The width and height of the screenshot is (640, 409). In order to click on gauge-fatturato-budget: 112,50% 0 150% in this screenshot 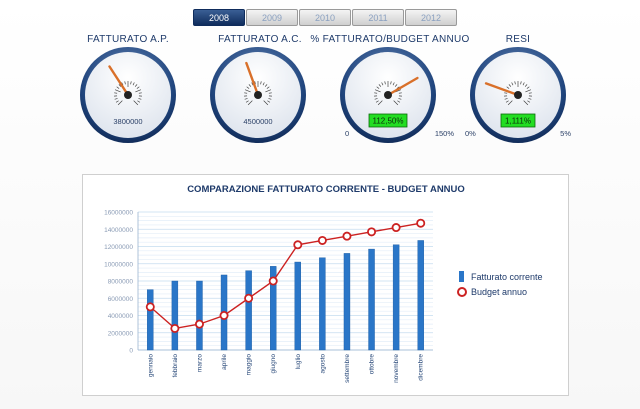, I will do `click(397, 95)`.